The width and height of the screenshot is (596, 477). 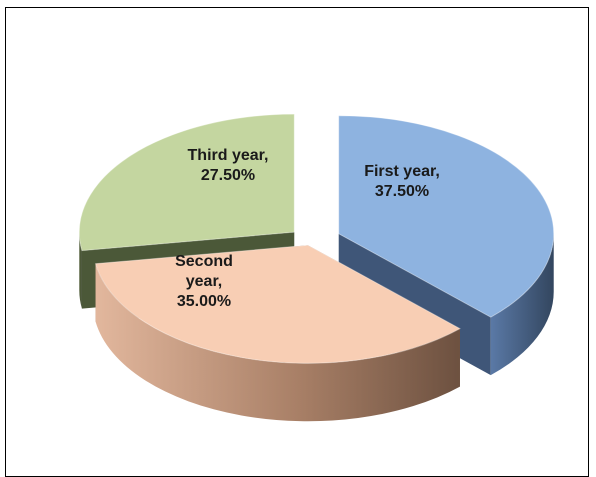 I want to click on data-label-1-line-1: year,, so click(x=204, y=281).